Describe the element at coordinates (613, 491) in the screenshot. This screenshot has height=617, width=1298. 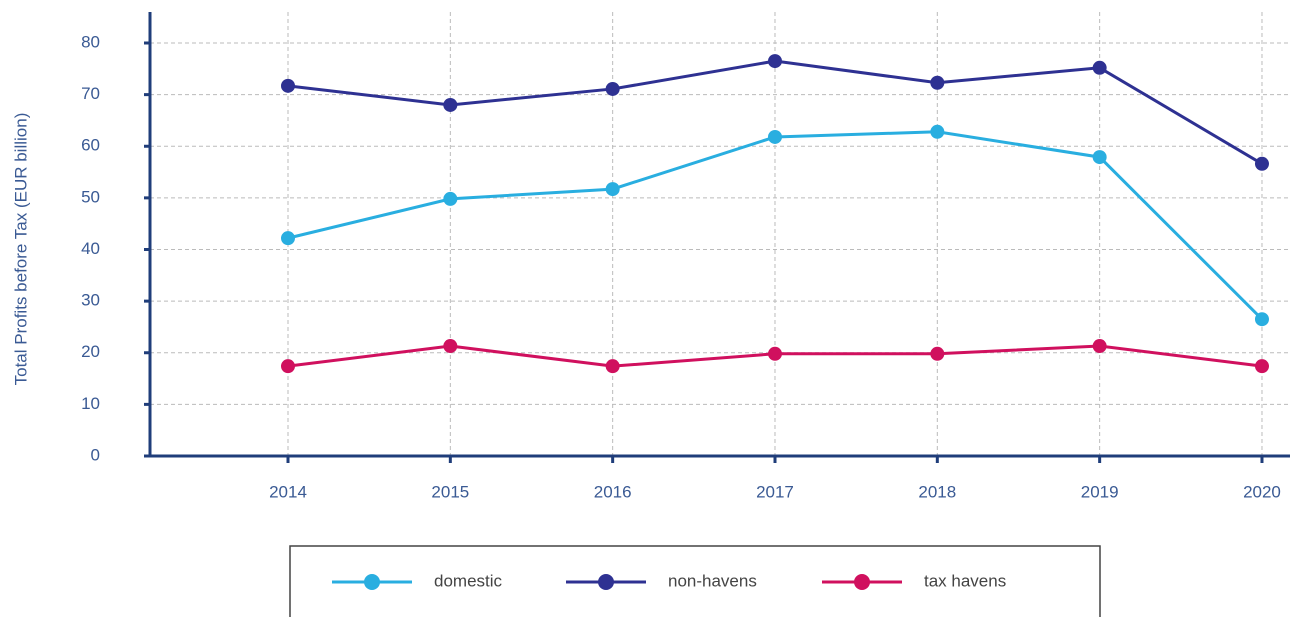
I see `x-tick-label: 2016` at that location.